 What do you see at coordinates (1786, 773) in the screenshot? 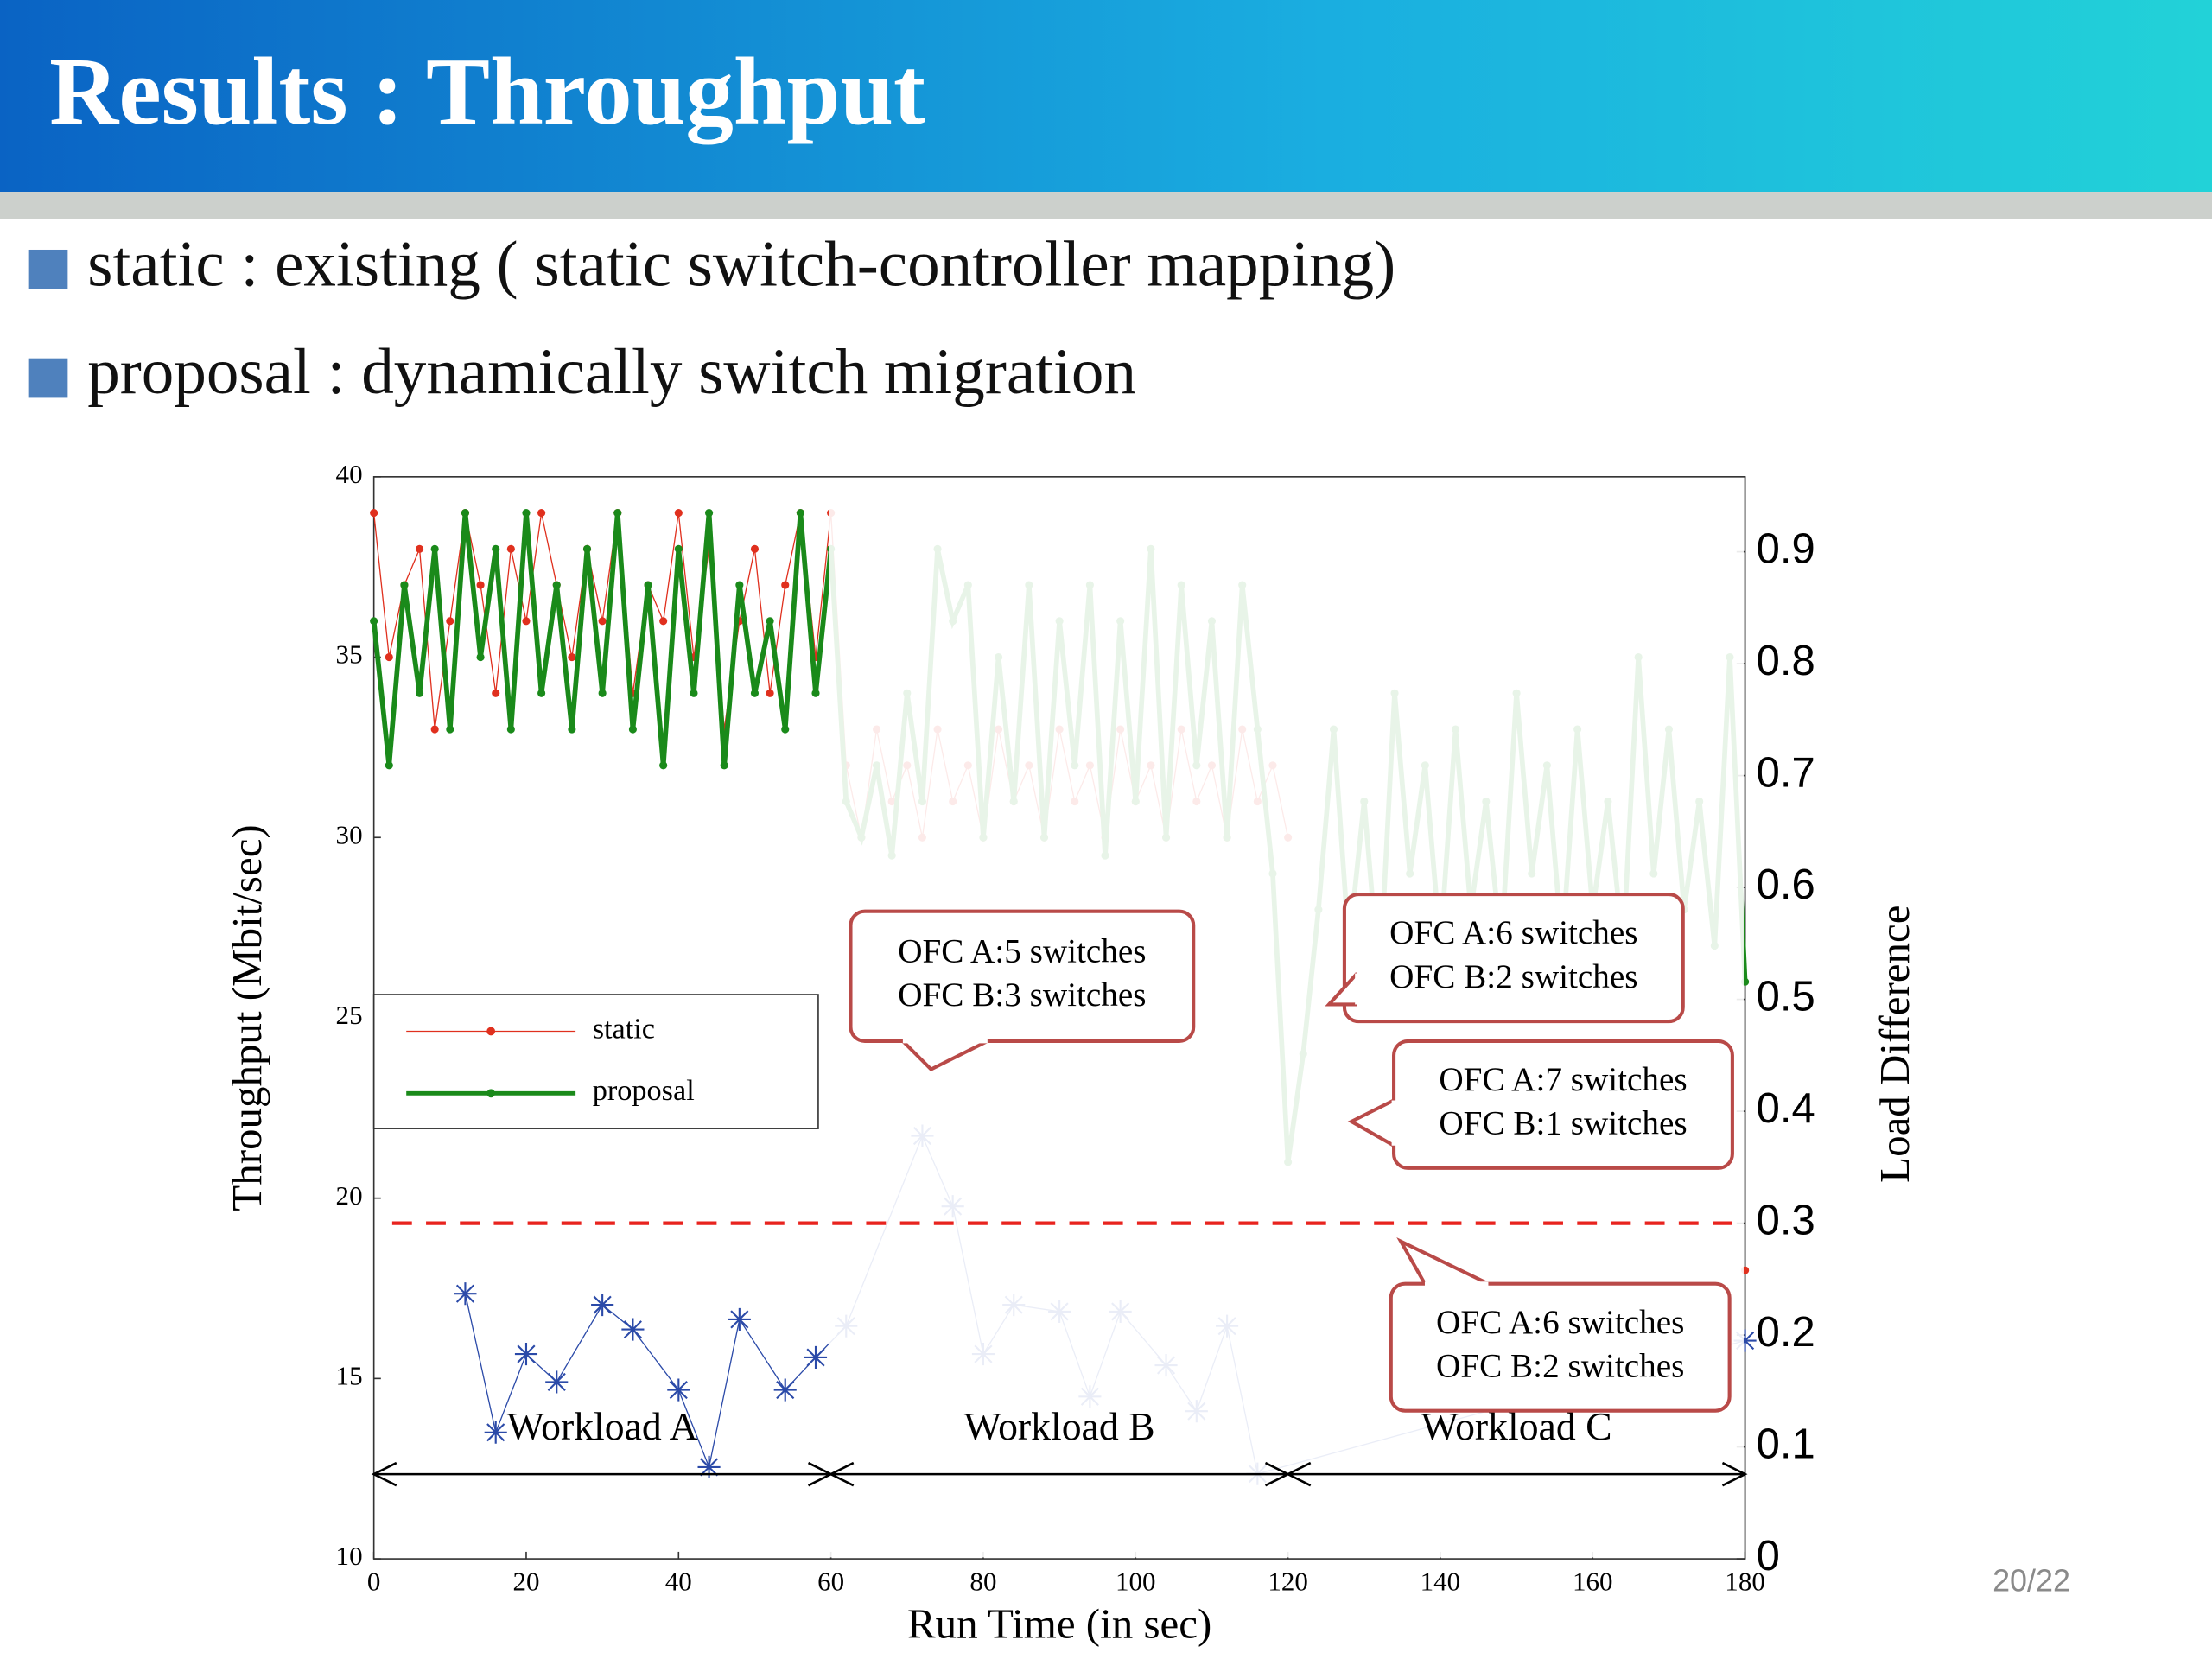
I see `y2-tick-label: 0.7` at bounding box center [1786, 773].